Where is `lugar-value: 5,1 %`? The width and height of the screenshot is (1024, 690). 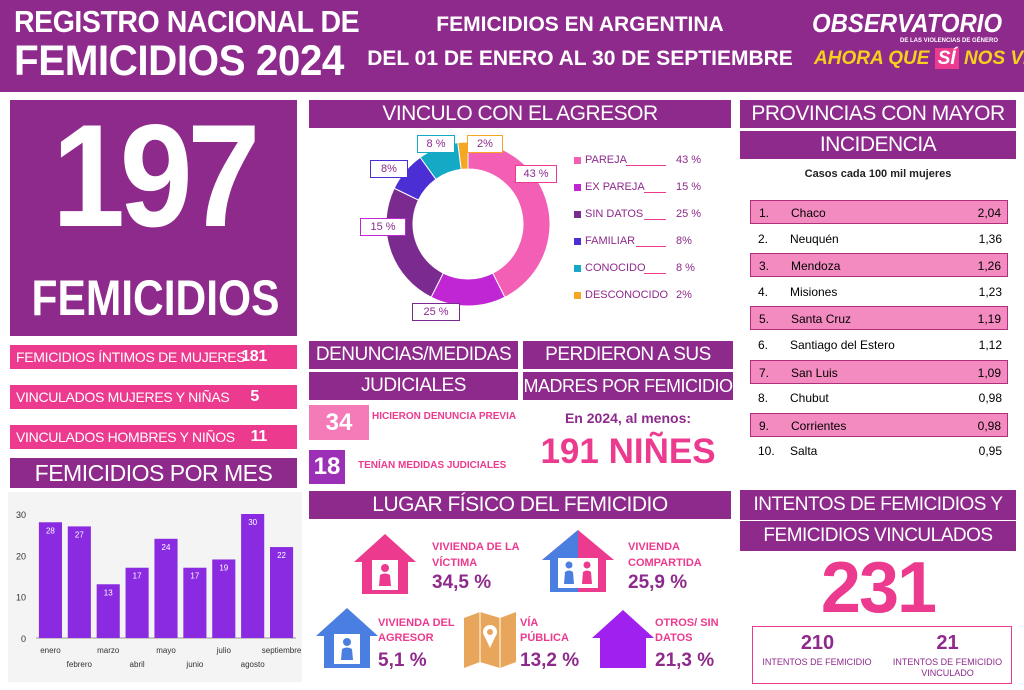
lugar-value: 5,1 % is located at coordinates (402, 660).